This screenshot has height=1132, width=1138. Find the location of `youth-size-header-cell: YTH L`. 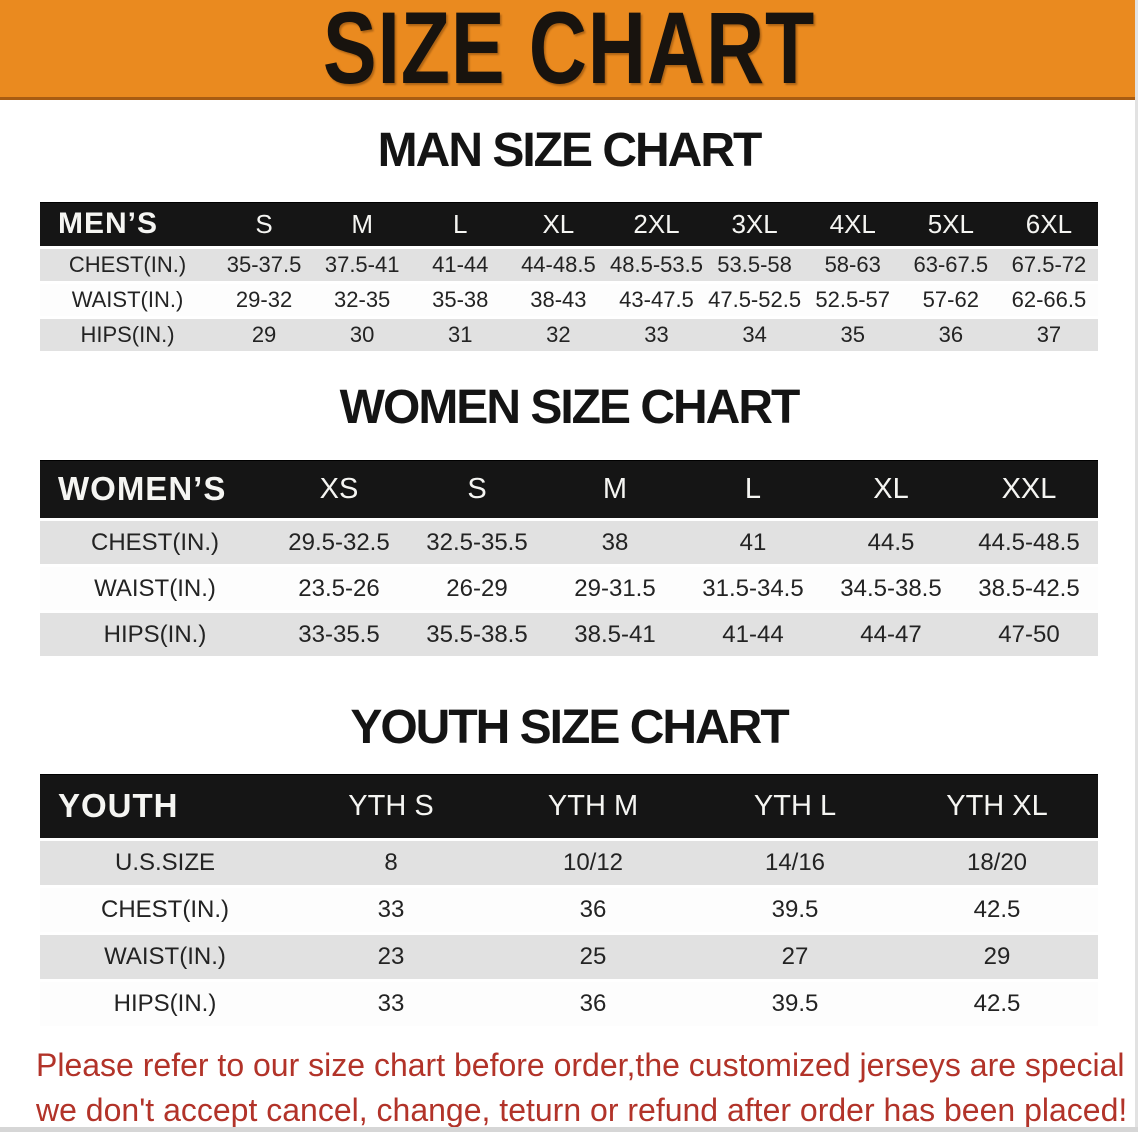

youth-size-header-cell: YTH L is located at coordinates (795, 806).